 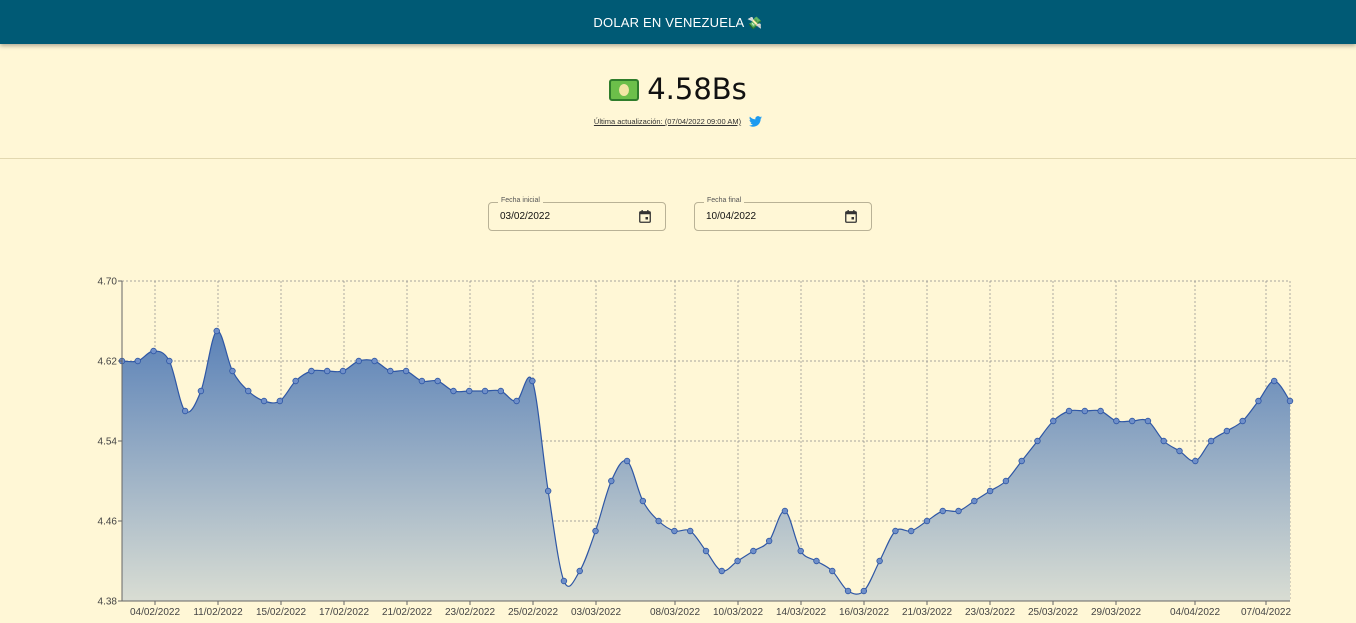 What do you see at coordinates (755, 22) in the screenshot?
I see `money-wings-icon: 💸` at bounding box center [755, 22].